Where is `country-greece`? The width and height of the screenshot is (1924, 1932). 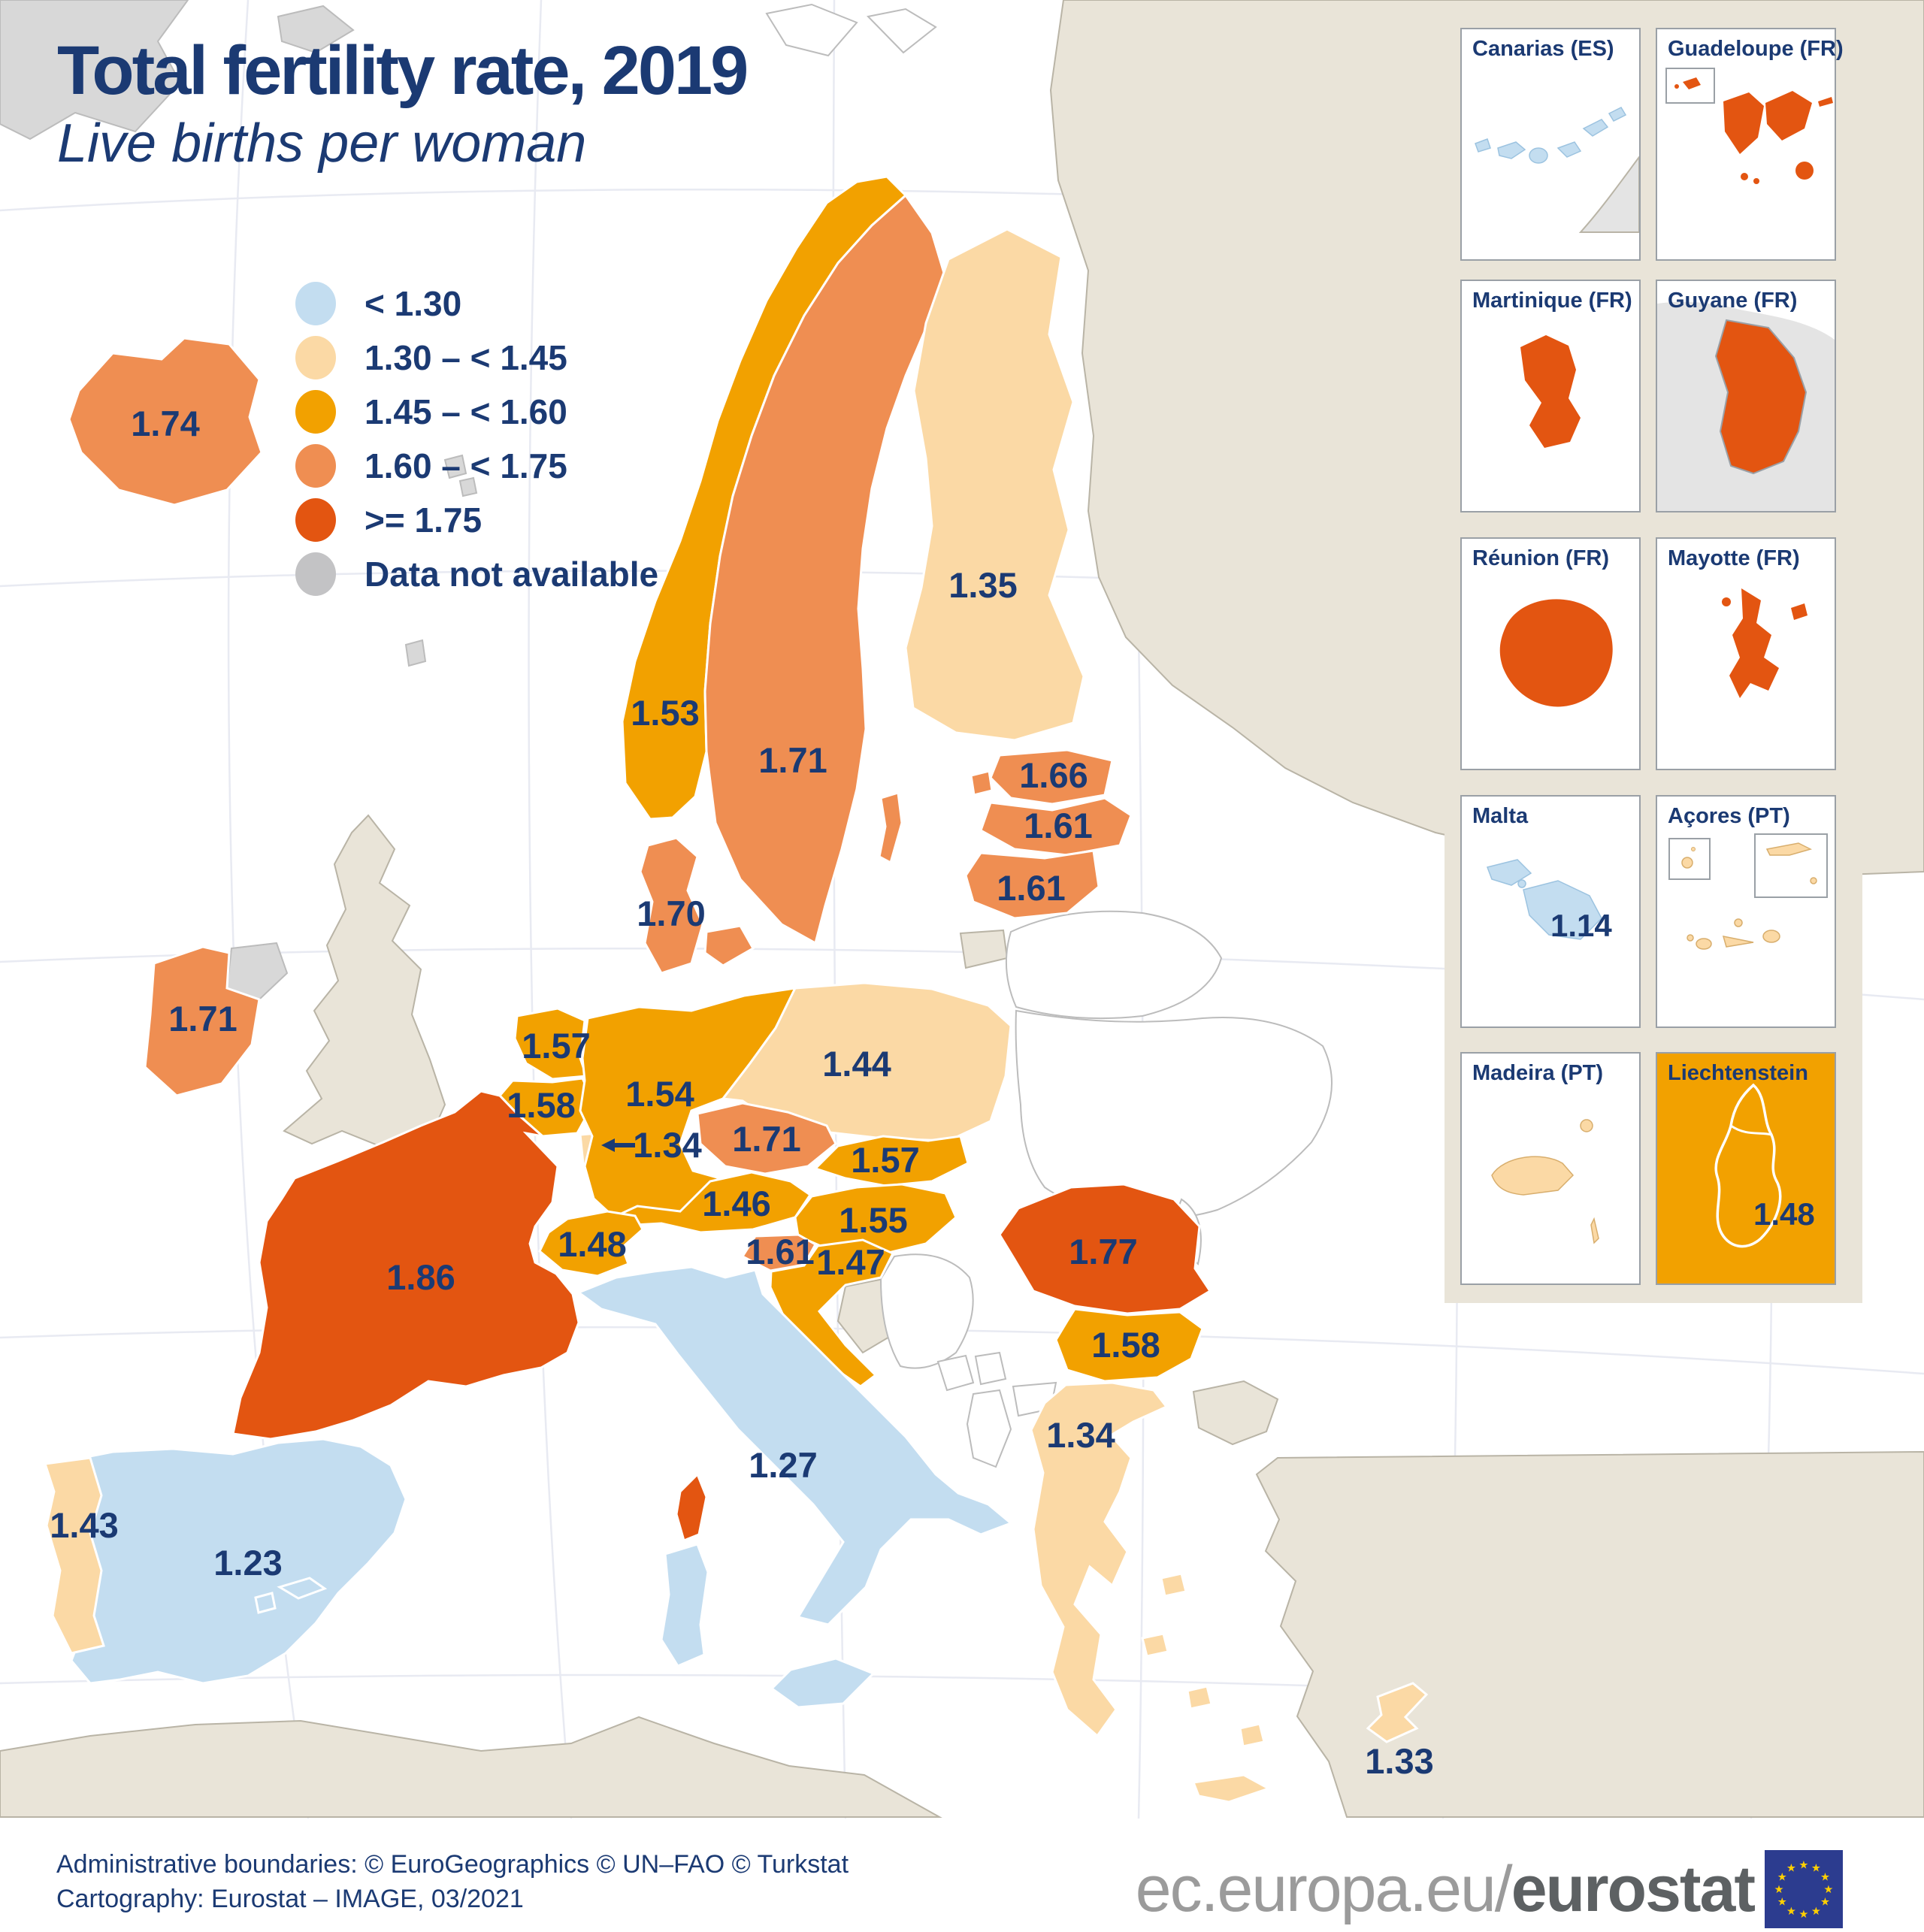
country-greece is located at coordinates (1099, 1559).